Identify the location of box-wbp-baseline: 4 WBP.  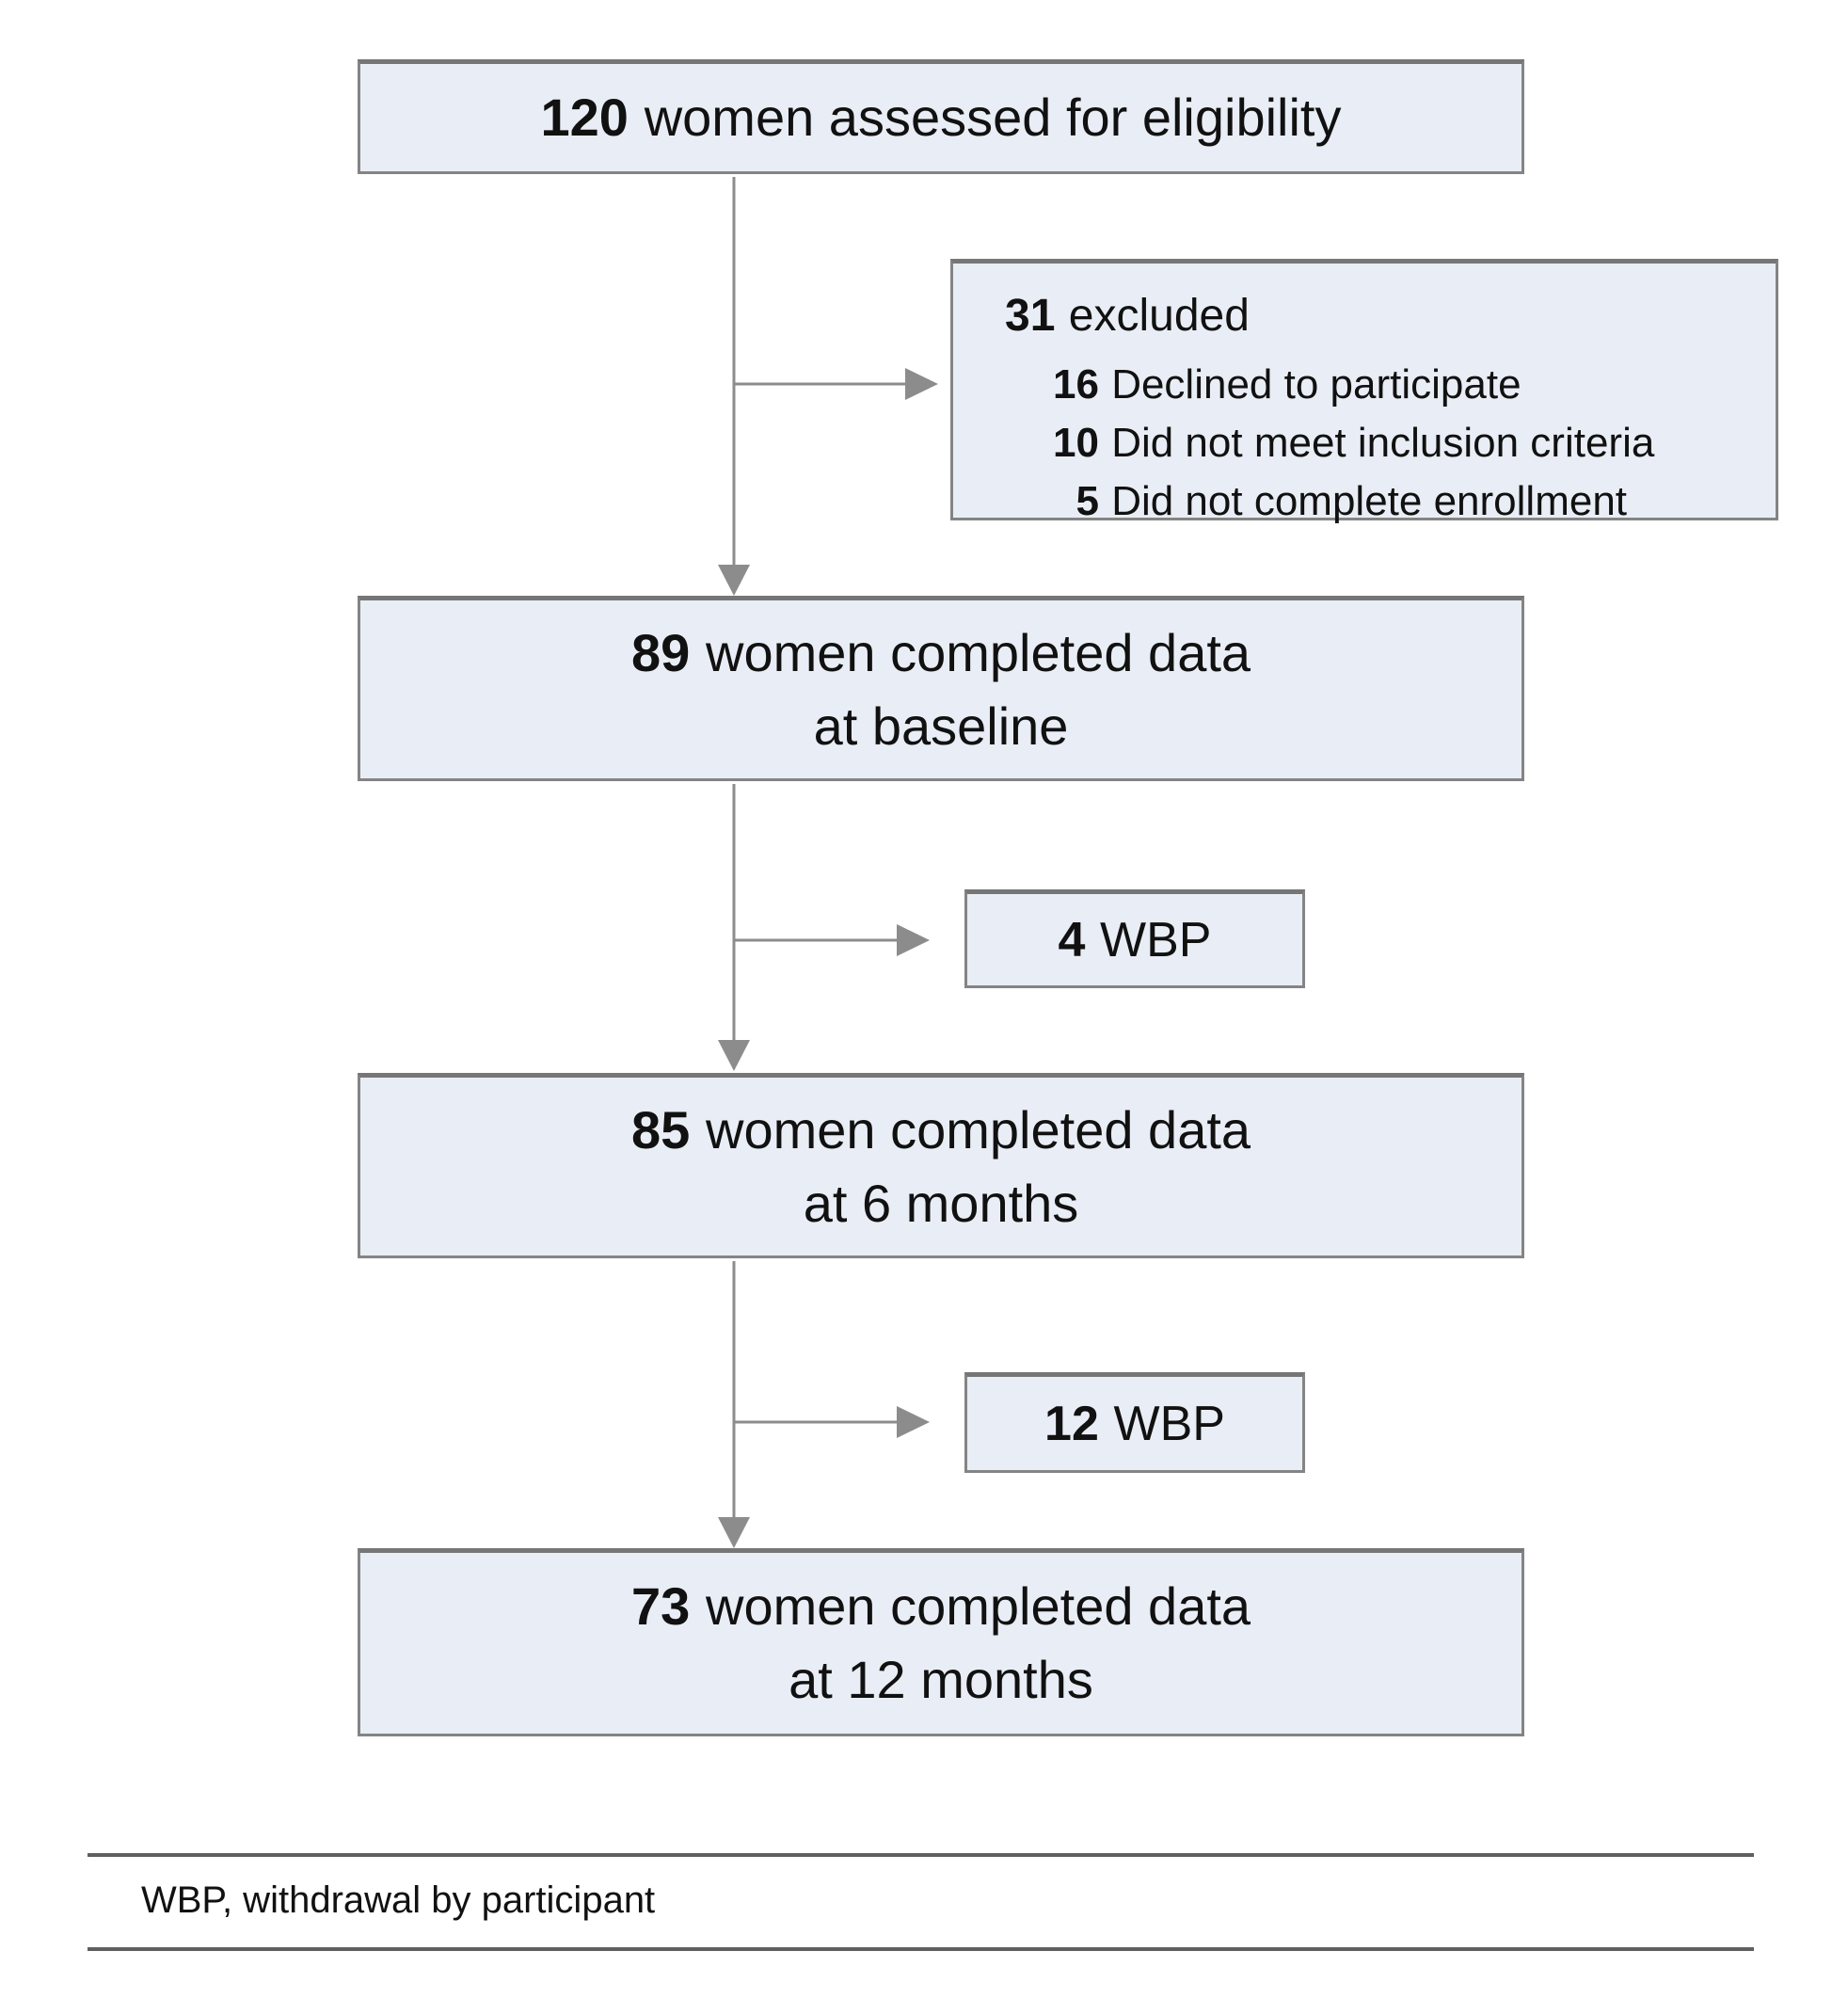
(1134, 938).